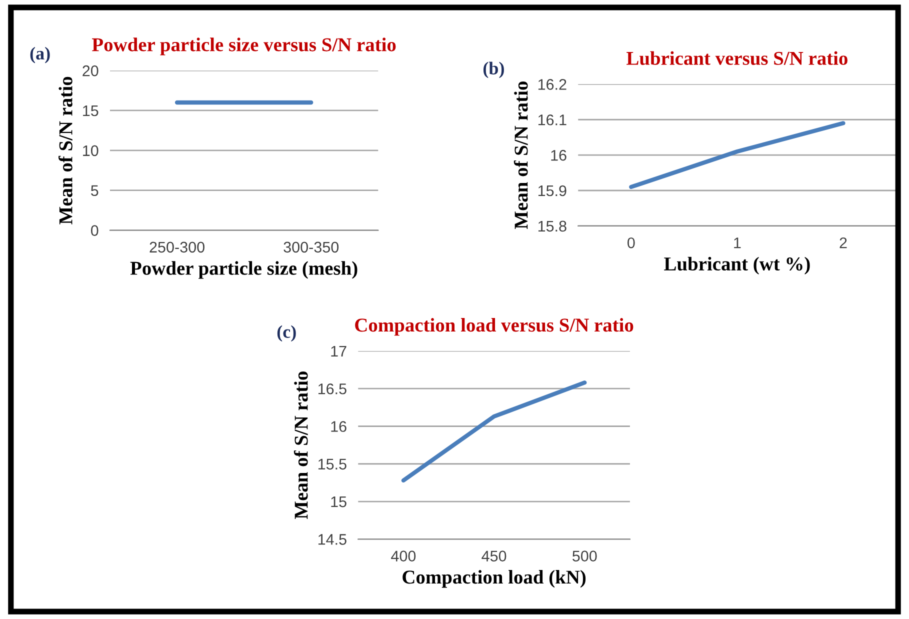 This screenshot has height=619, width=909. I want to click on x-axis-title: Powder particle size (mesh), so click(244, 270).